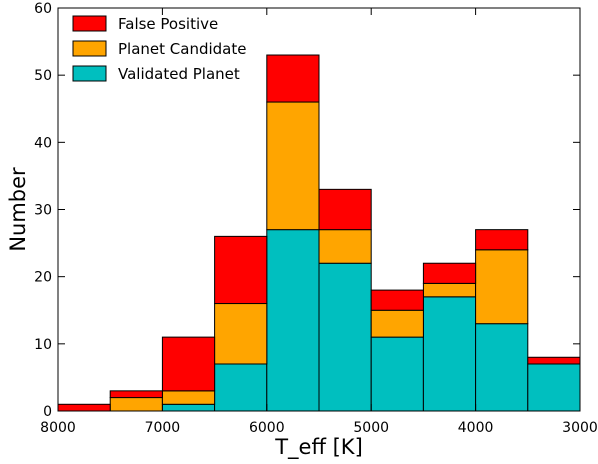 The image size is (598, 464). Describe the element at coordinates (89, 48) in the screenshot. I see `legend-swatch-planet-candidate` at that location.